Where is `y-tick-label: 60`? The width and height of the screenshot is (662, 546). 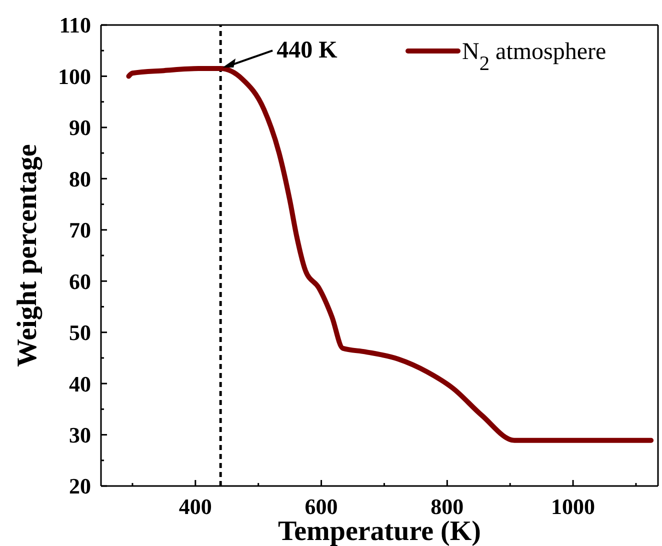
y-tick-label: 60 is located at coordinates (80, 281).